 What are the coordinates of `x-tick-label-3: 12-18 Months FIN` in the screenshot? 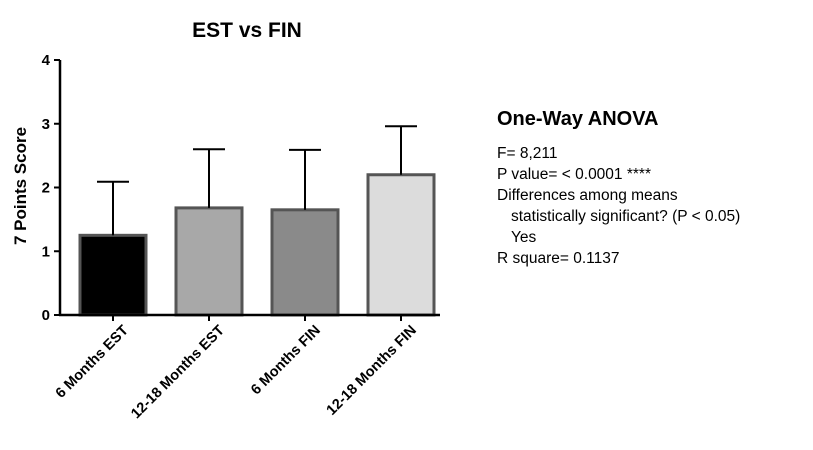 It's located at (372, 371).